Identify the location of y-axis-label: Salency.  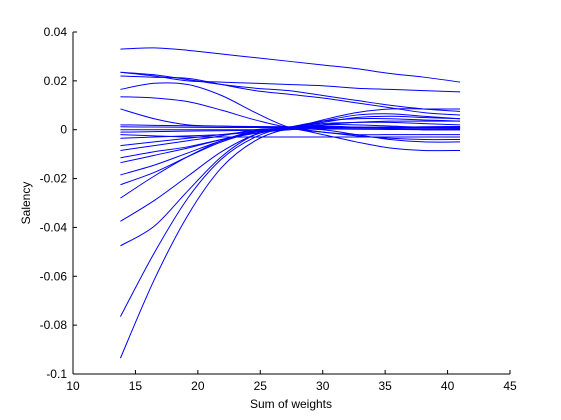
(26, 203).